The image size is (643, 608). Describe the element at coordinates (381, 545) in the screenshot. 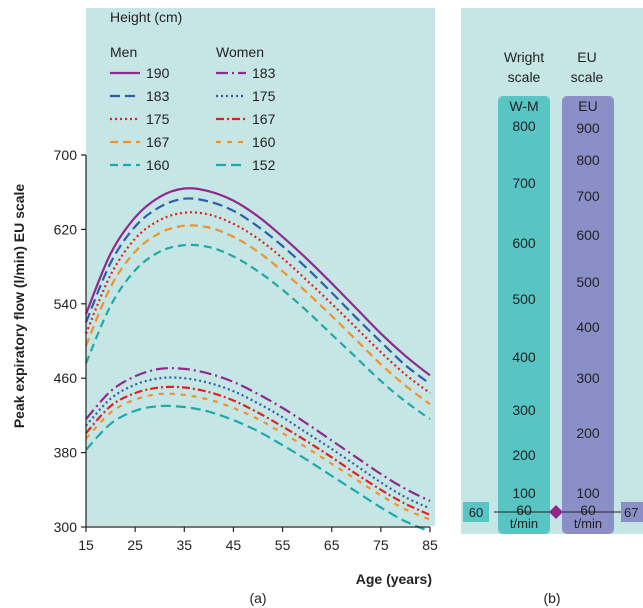

I see `x-tick-label: 75` at that location.